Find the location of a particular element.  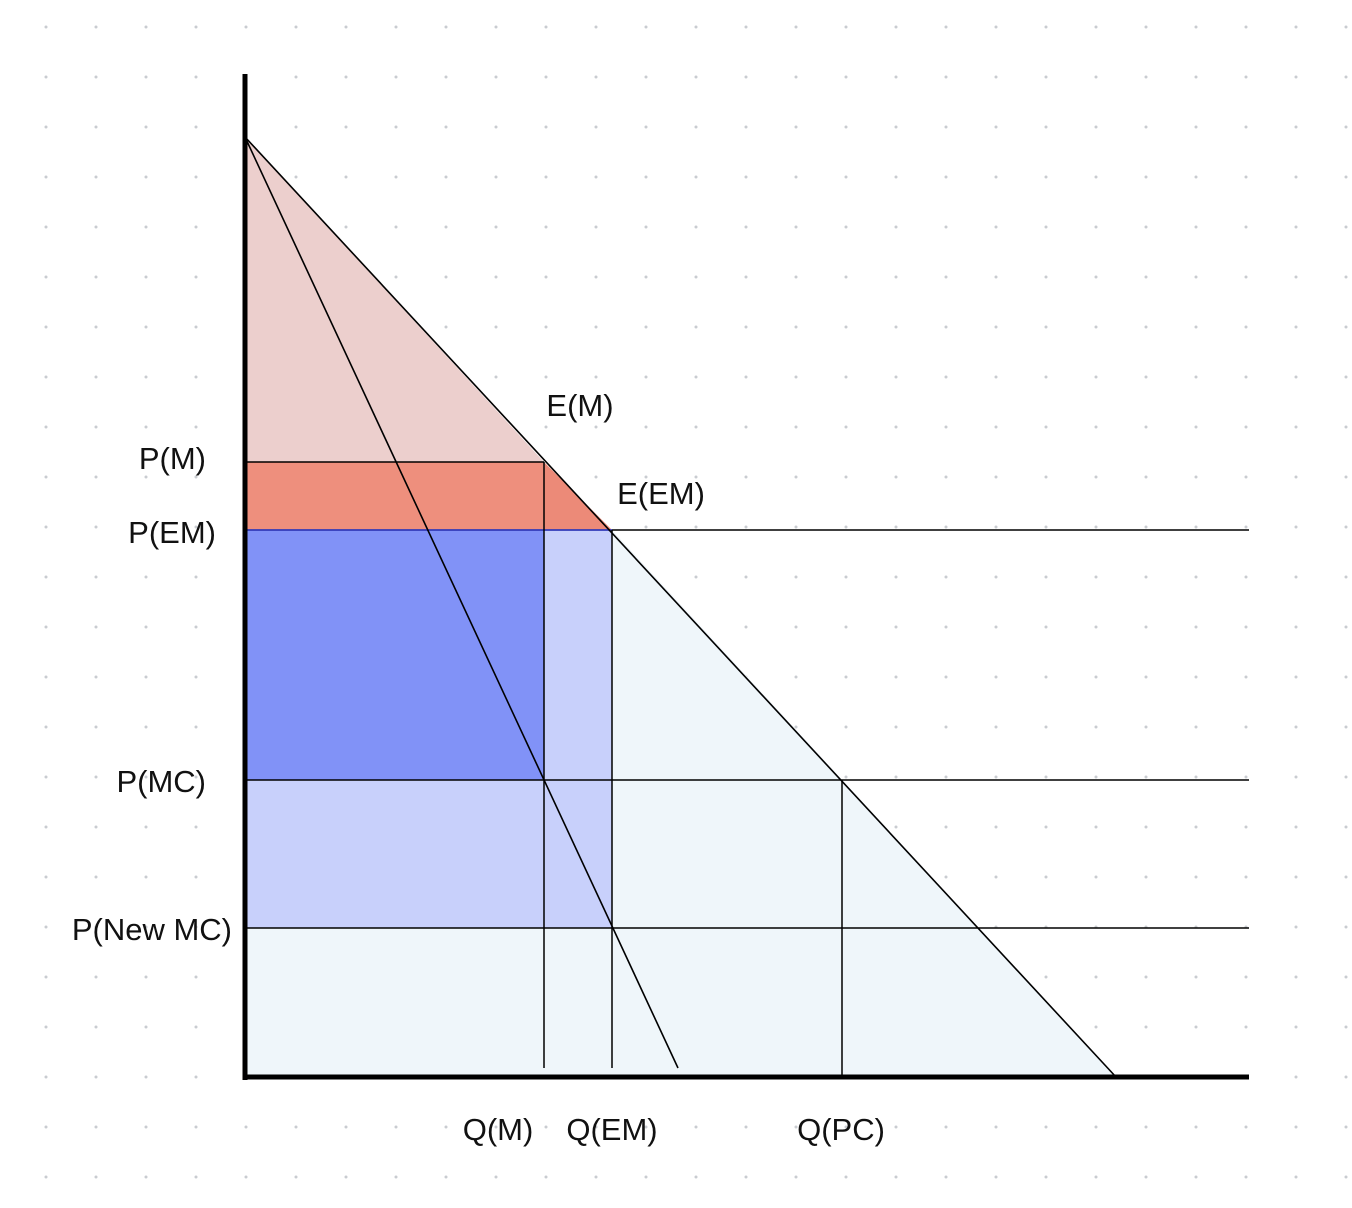

e-em-label: E(EM) is located at coordinates (661, 493).